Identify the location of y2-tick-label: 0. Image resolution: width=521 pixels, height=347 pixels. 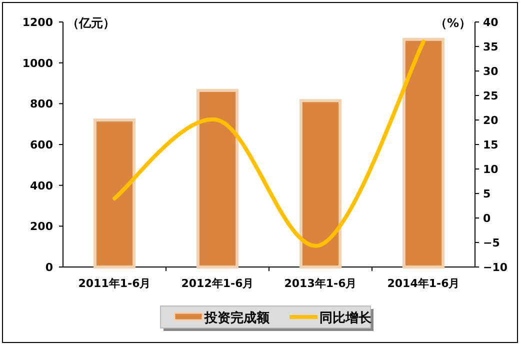
(487, 218).